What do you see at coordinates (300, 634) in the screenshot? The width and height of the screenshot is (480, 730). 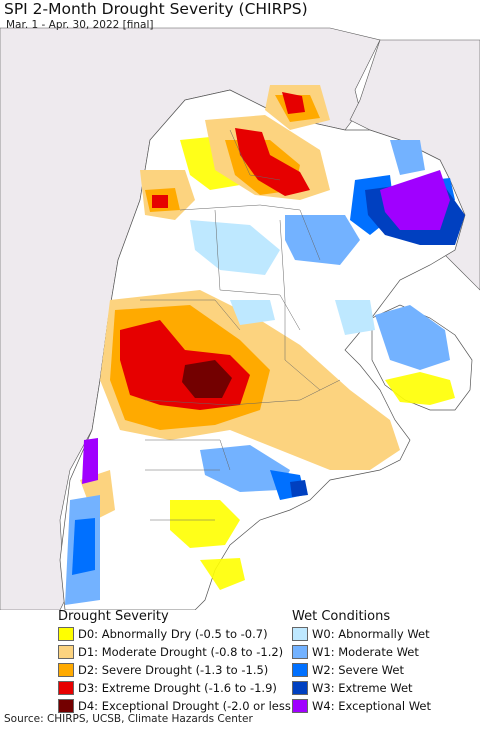 I see `legend-swatch-w0` at bounding box center [300, 634].